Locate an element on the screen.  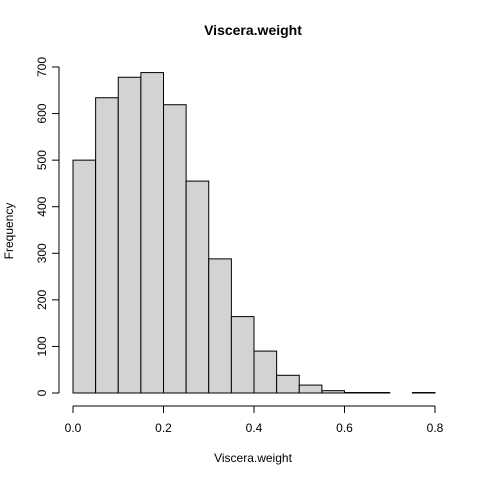
y-axis-label: Frequency is located at coordinates (9, 231).